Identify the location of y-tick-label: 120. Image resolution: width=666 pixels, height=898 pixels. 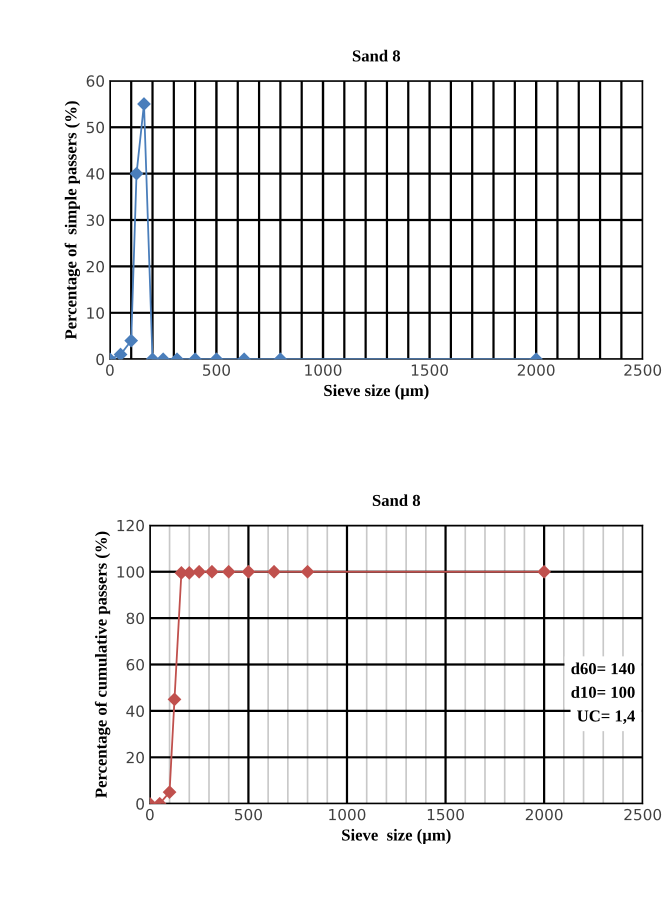
(131, 526).